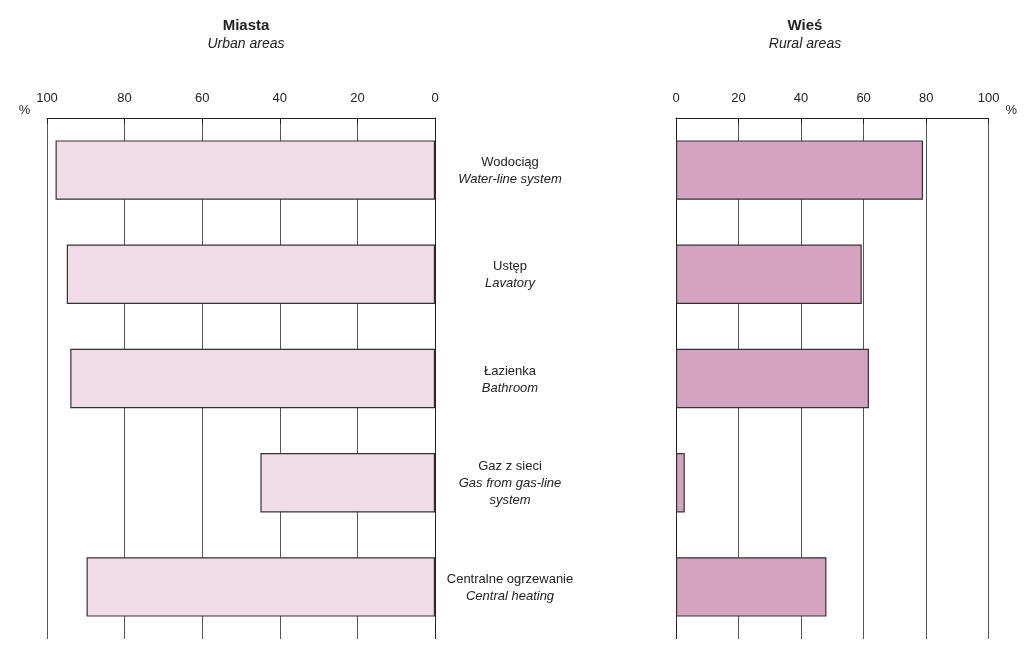 This screenshot has width=1028, height=647. I want to click on chart-title: Wieś, so click(805, 24).